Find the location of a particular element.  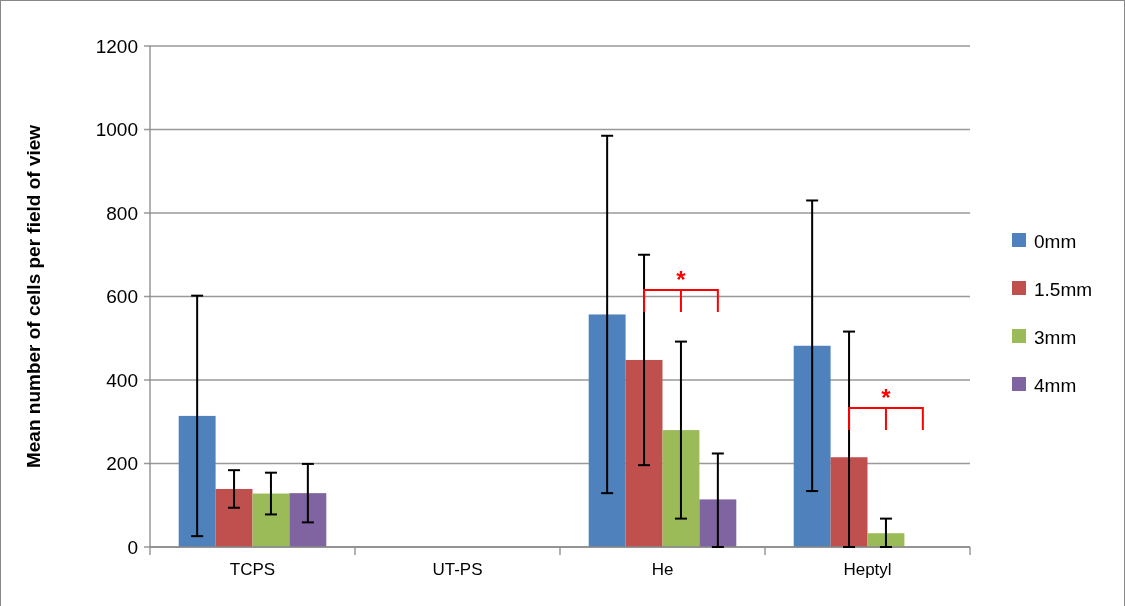

y-axis-title: Mean number of cells per field of view is located at coordinates (33, 296).